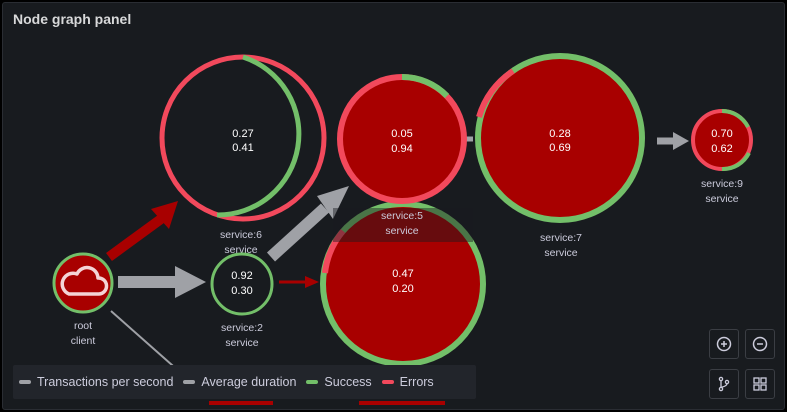  Describe the element at coordinates (190, 282) in the screenshot. I see `edge-root-service2-arrowhead` at that location.